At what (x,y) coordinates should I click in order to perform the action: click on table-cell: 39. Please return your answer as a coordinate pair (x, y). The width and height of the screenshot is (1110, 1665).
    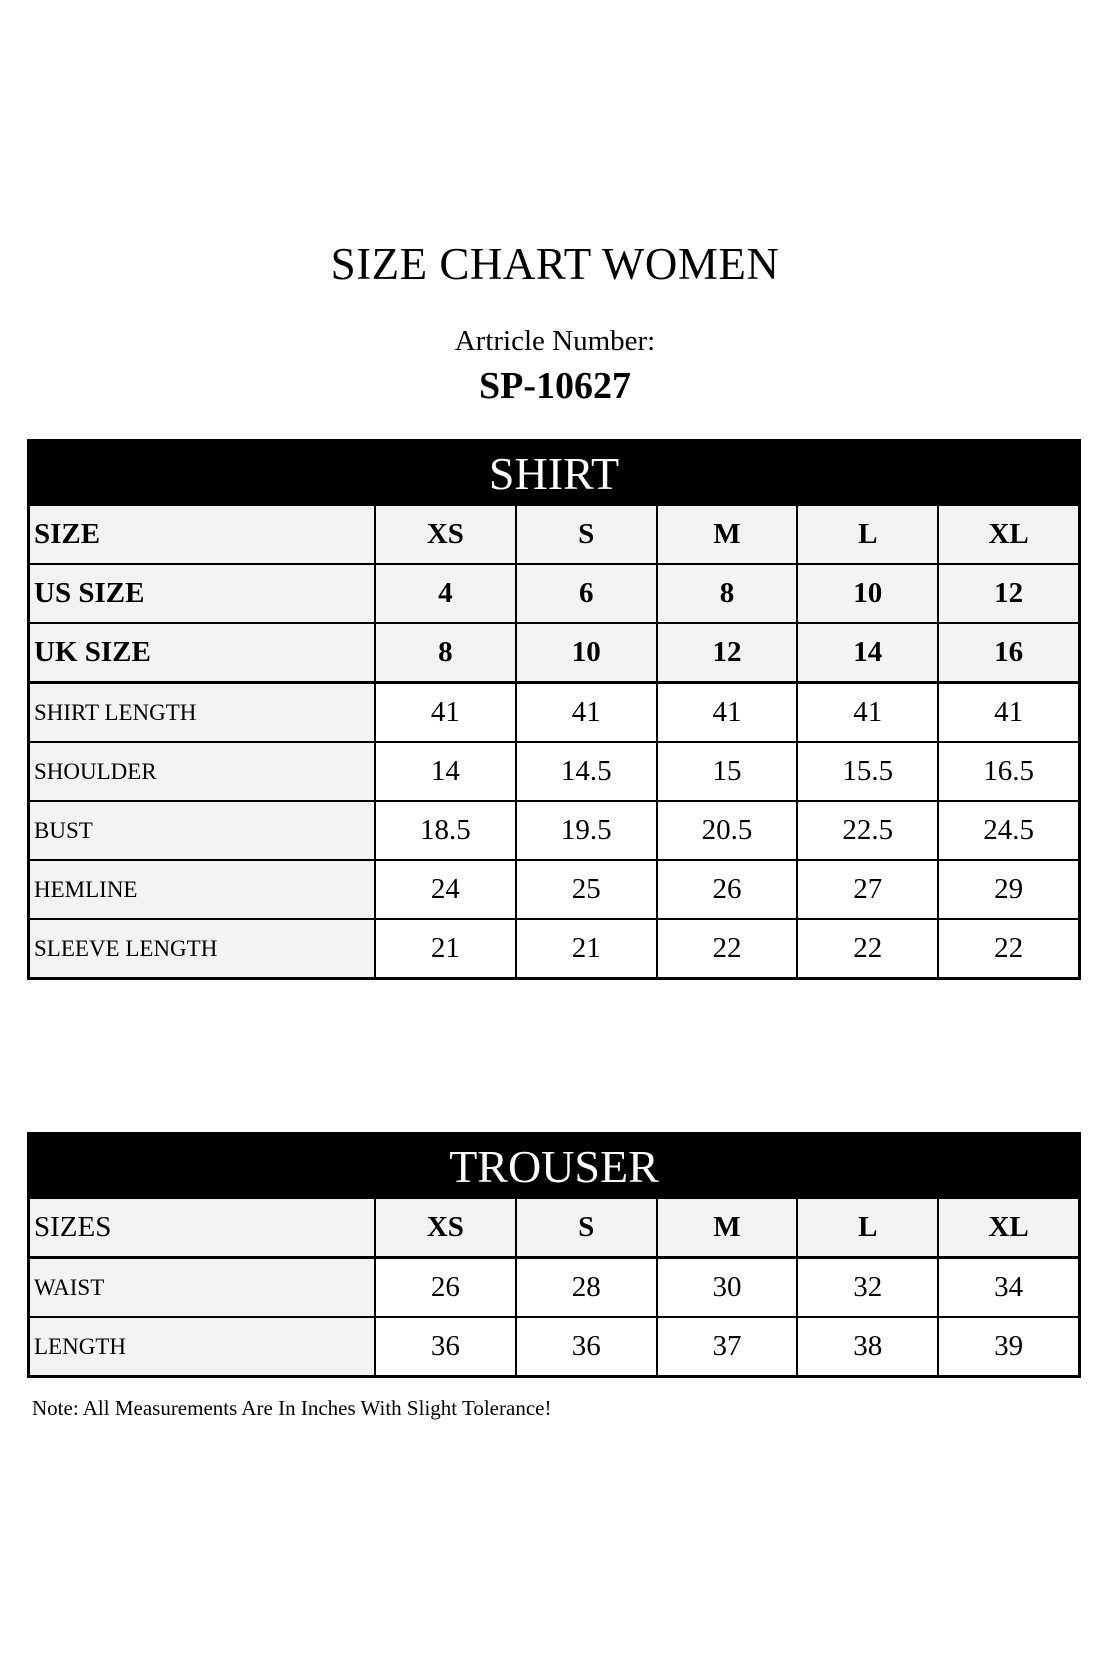
    Looking at the image, I should click on (1007, 1346).